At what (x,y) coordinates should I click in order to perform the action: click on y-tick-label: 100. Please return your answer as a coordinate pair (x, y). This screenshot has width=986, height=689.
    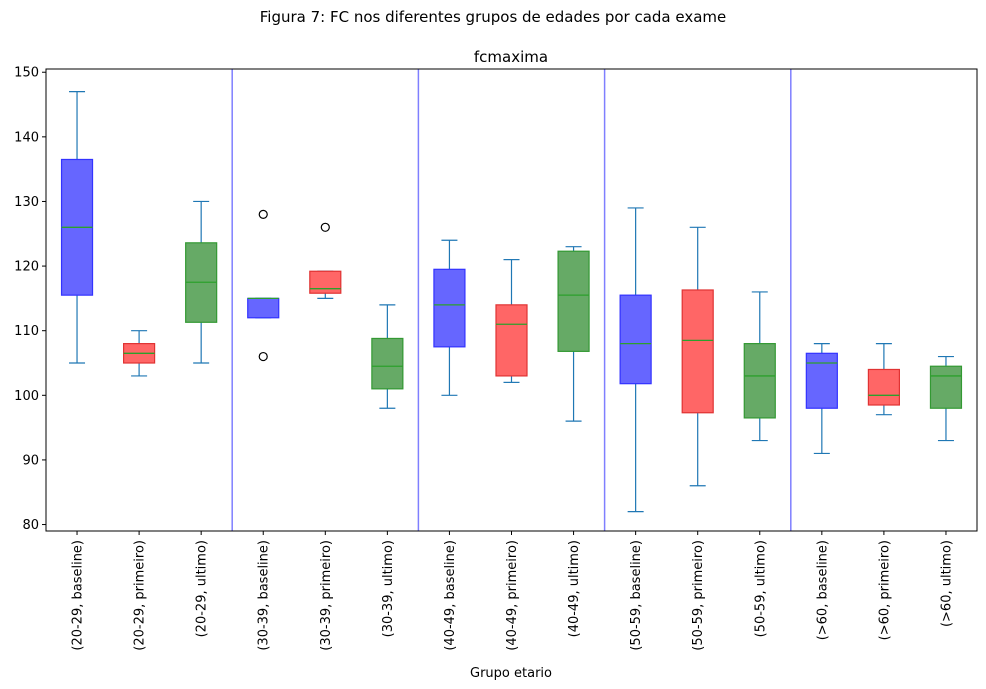
    Looking at the image, I should click on (26, 396).